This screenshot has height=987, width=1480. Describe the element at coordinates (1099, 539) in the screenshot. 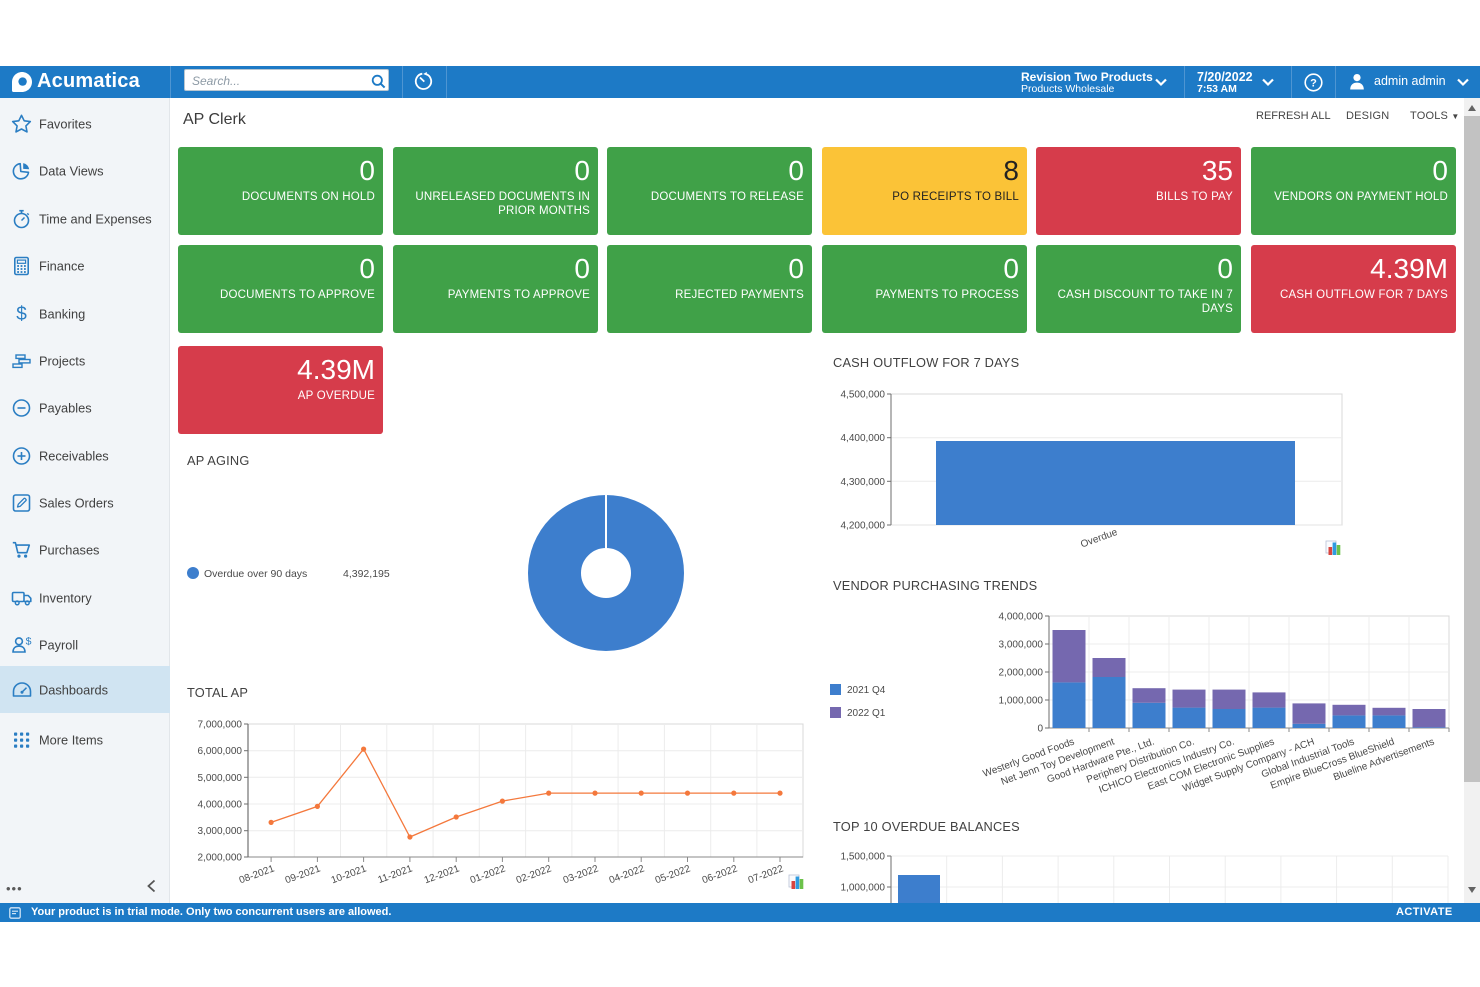

I see `svg-text: Overdue` at that location.